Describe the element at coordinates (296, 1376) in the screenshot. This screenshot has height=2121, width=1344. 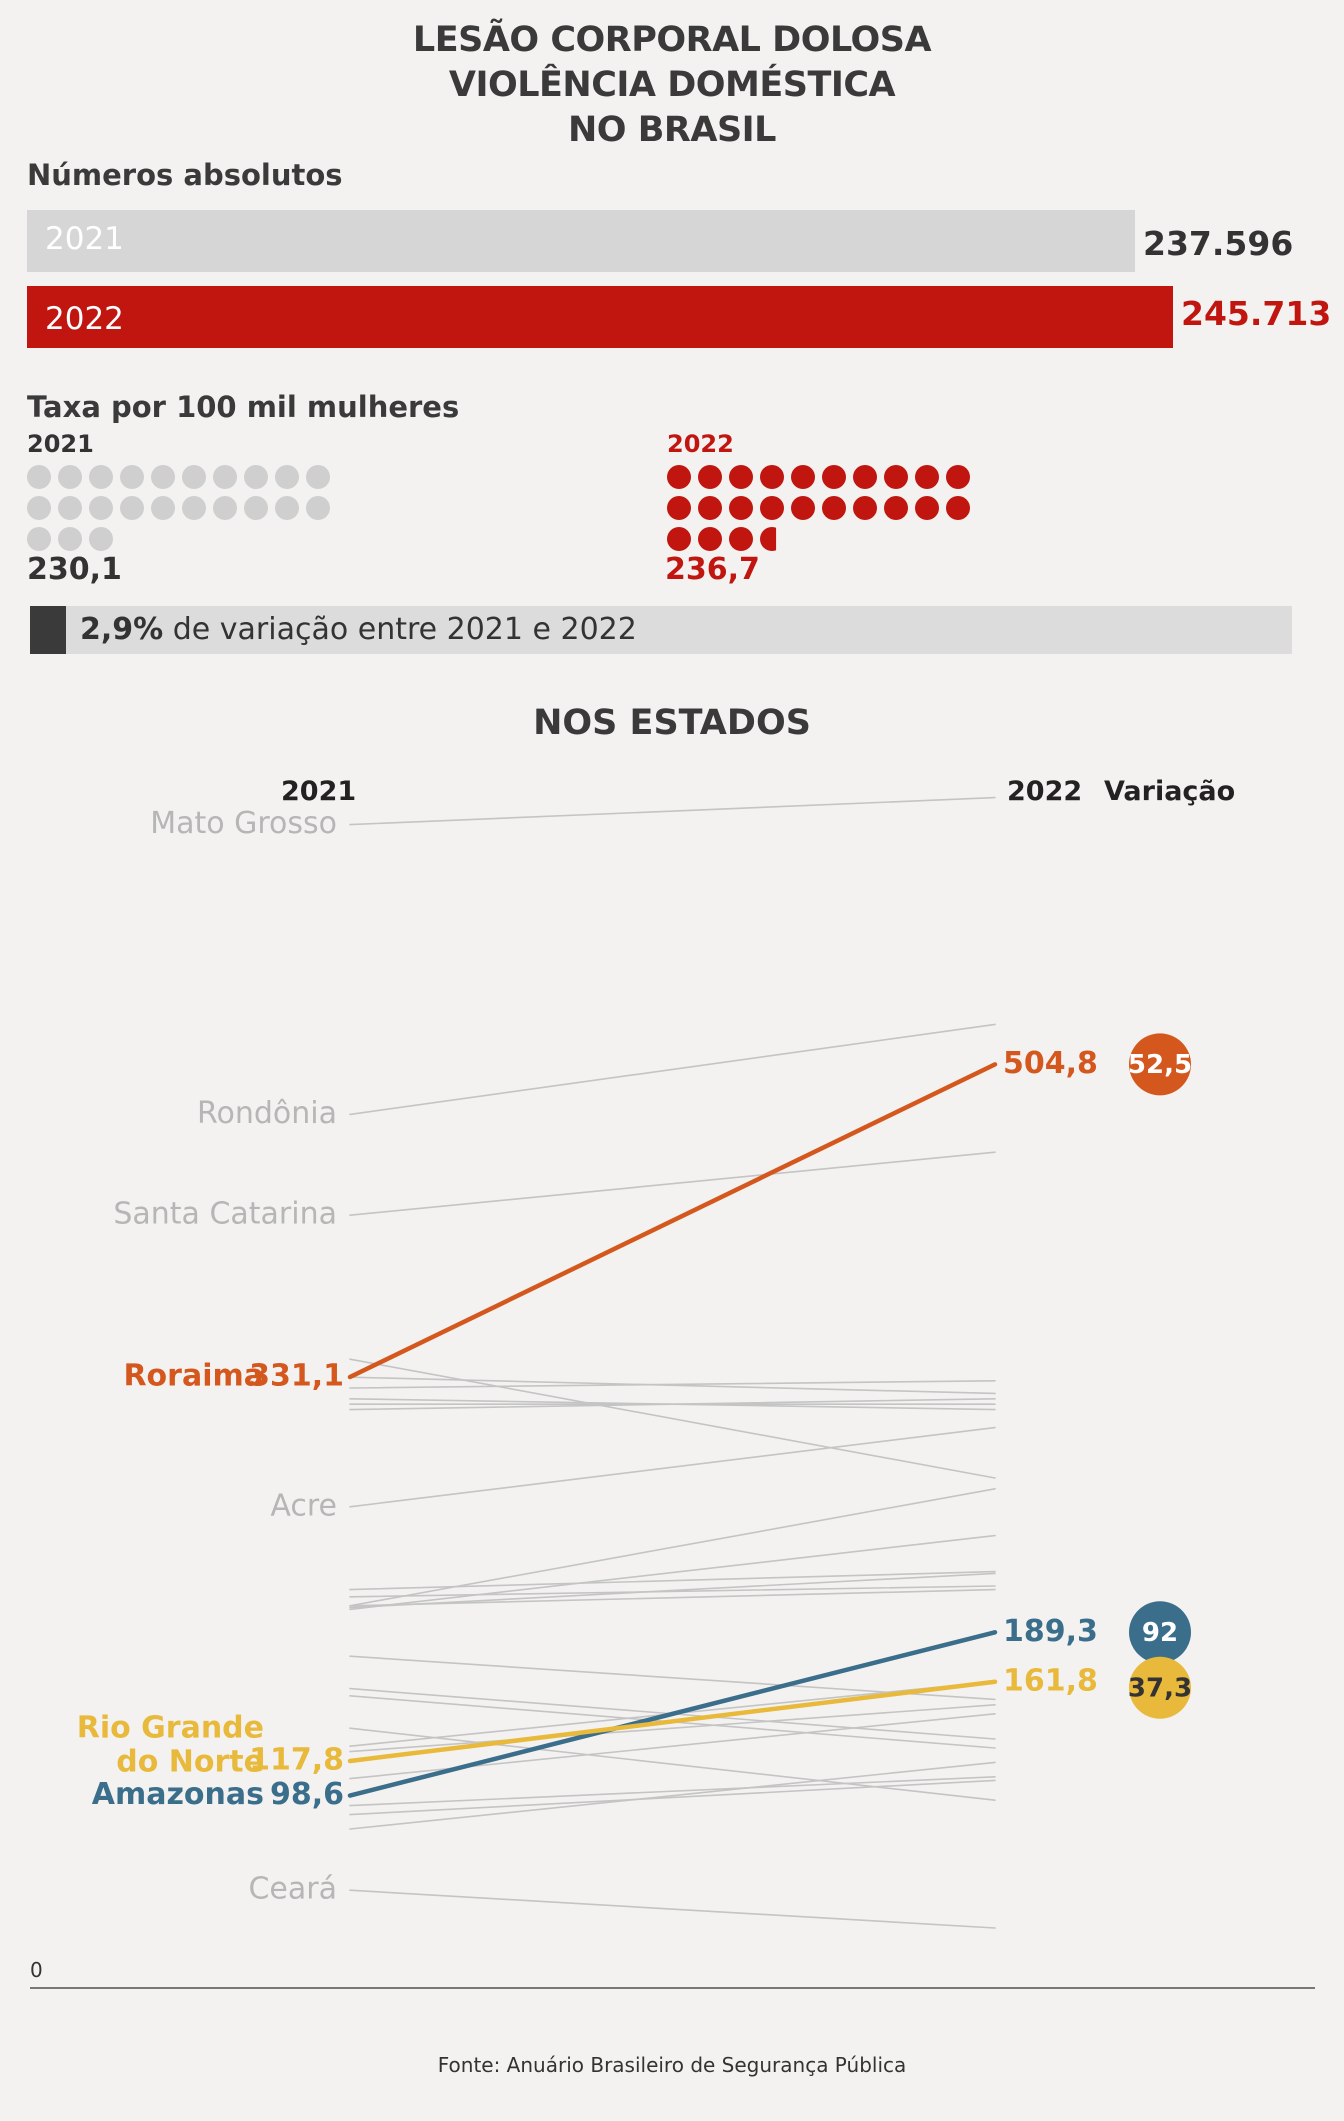
I see `value-2021-label: 331,1` at that location.